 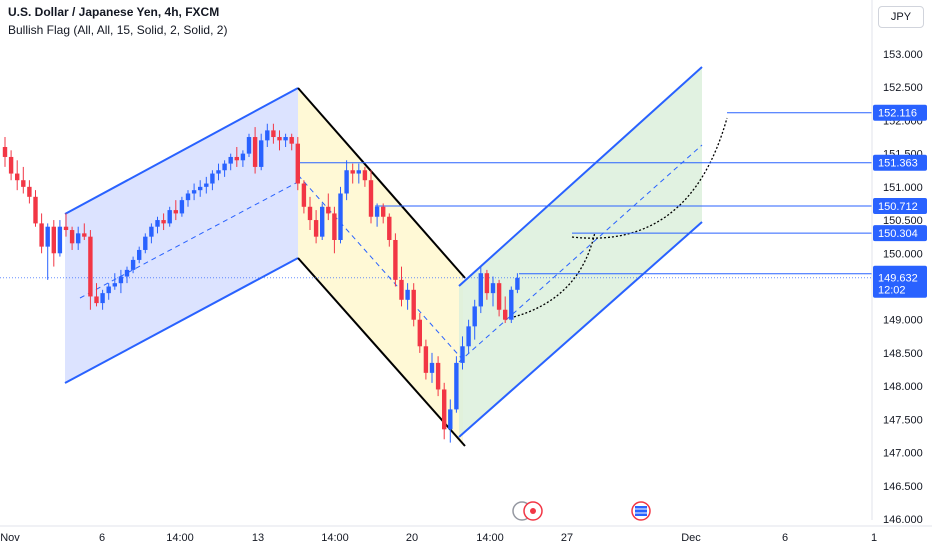 I want to click on currency-button: JPY, so click(x=901, y=17).